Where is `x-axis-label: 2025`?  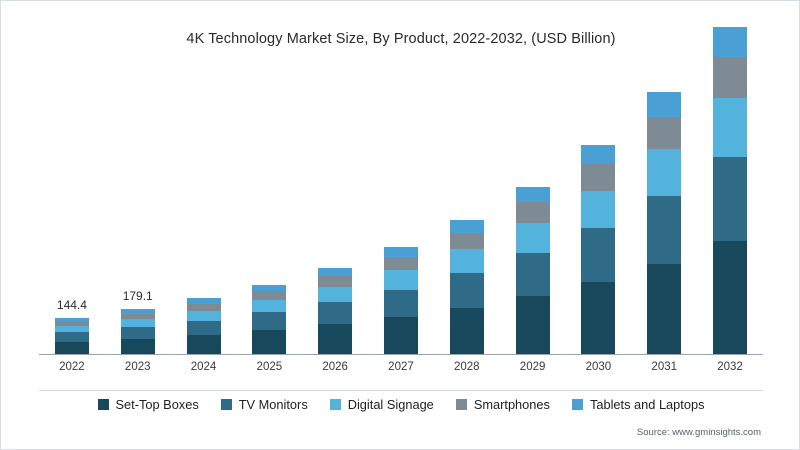 x-axis-label: 2025 is located at coordinates (269, 367).